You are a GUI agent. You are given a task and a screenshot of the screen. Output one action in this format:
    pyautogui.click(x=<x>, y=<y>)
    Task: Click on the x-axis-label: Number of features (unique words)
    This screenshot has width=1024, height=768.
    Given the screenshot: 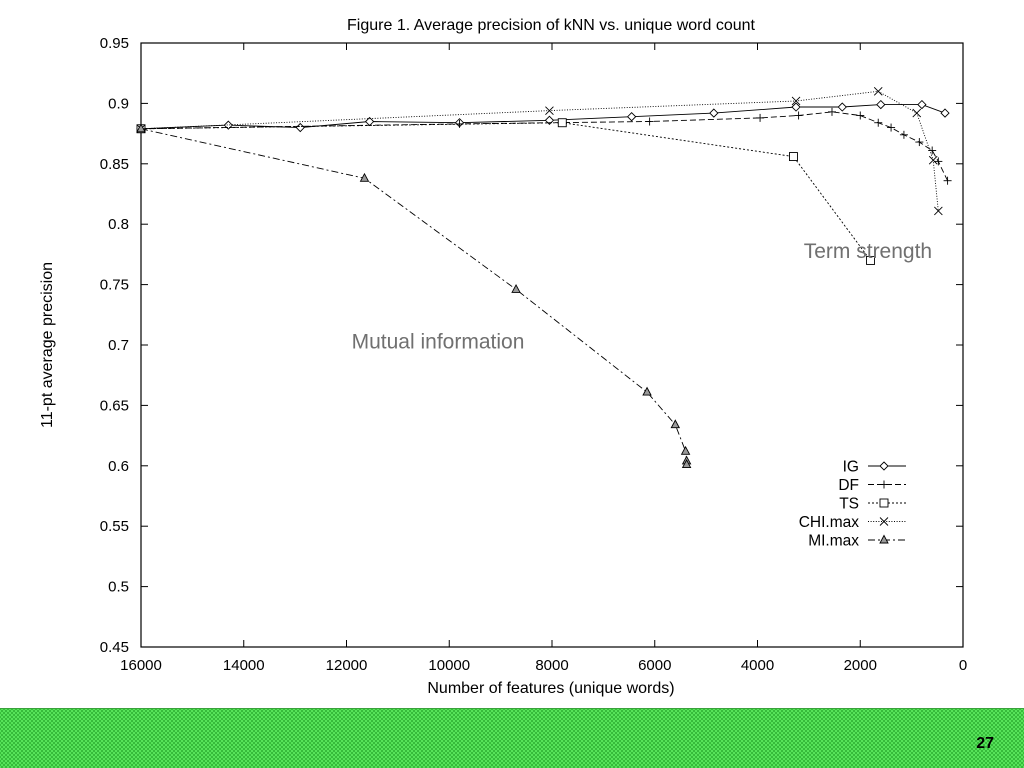 What is the action you would take?
    pyautogui.click(x=550, y=688)
    